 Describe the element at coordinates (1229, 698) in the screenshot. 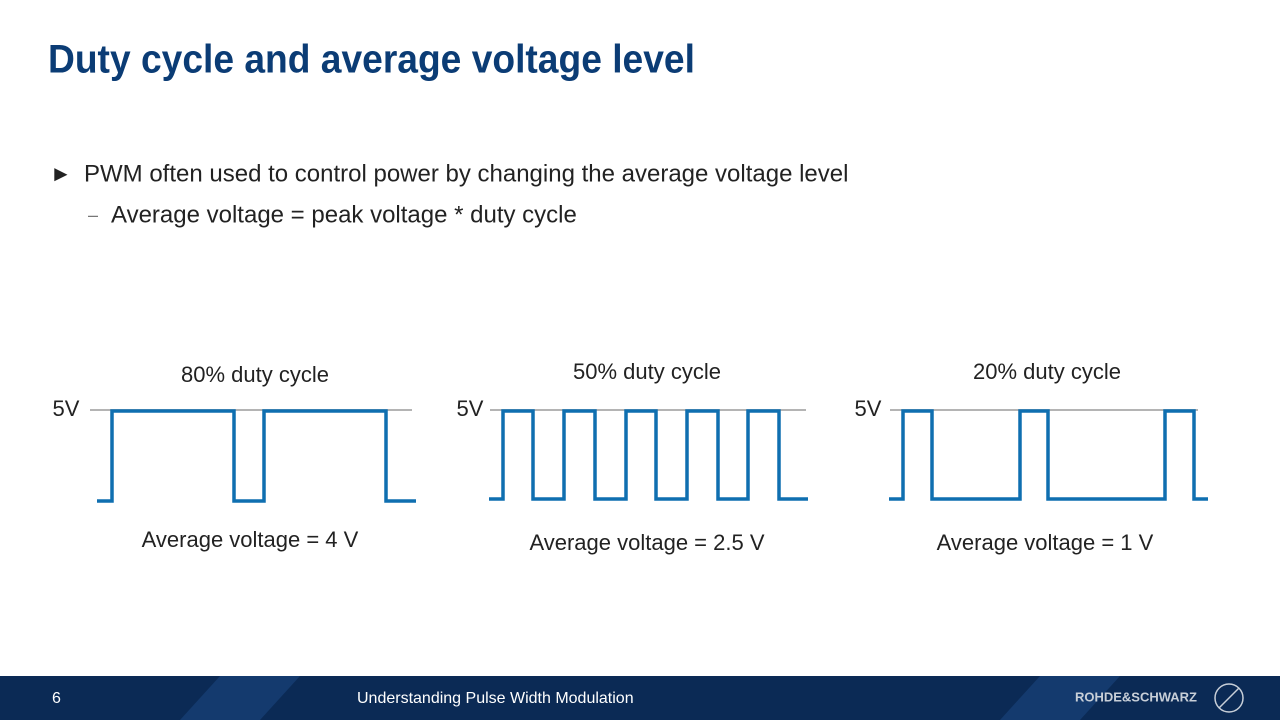

I see `brand-logo` at that location.